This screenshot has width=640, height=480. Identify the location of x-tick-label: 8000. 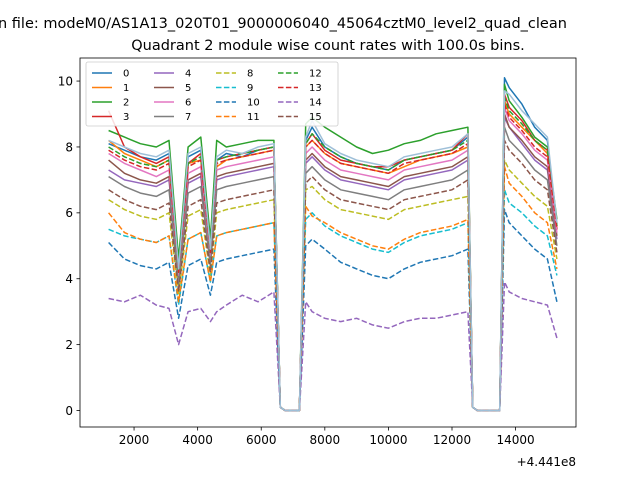
(325, 440).